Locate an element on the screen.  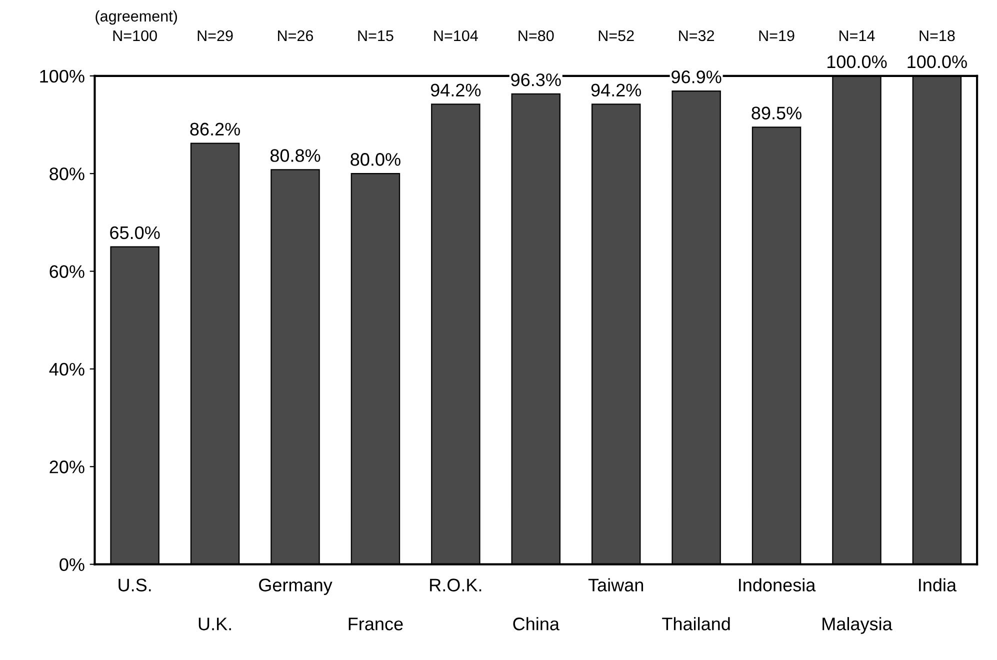
text: N=80 is located at coordinates (536, 36).